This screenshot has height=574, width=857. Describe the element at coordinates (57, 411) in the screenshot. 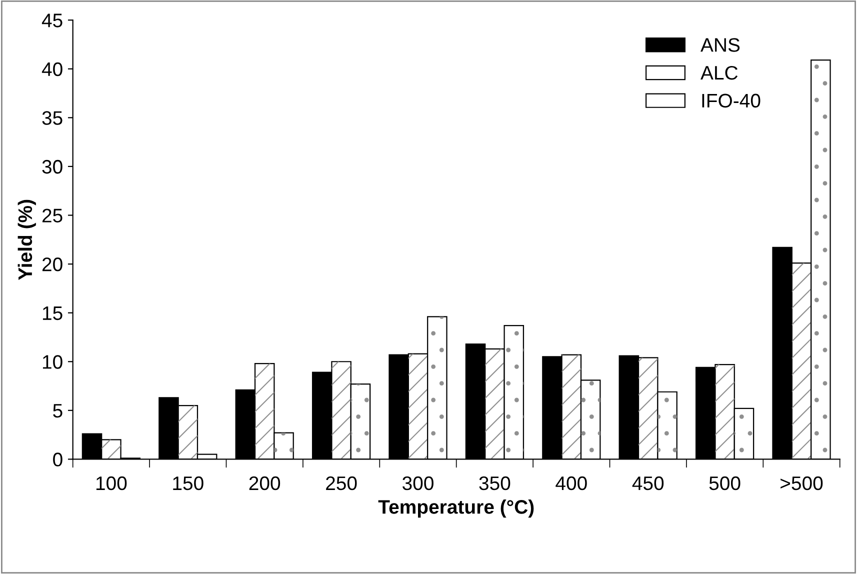

I see `y-tick-label: 5` at that location.